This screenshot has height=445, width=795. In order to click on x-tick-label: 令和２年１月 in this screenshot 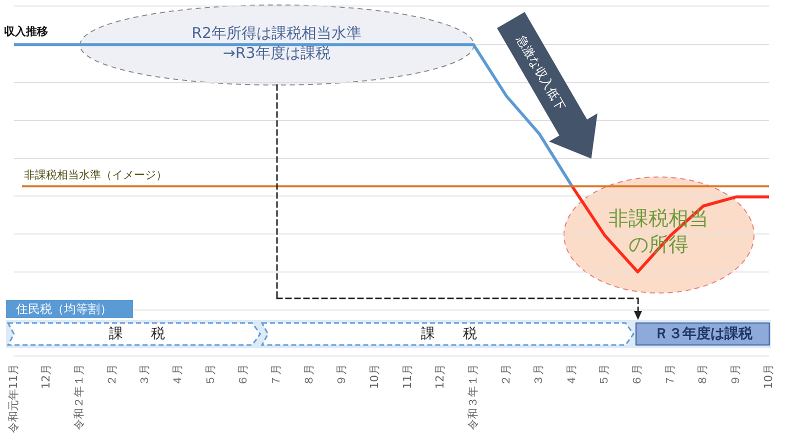, I will do `click(79, 397)`.